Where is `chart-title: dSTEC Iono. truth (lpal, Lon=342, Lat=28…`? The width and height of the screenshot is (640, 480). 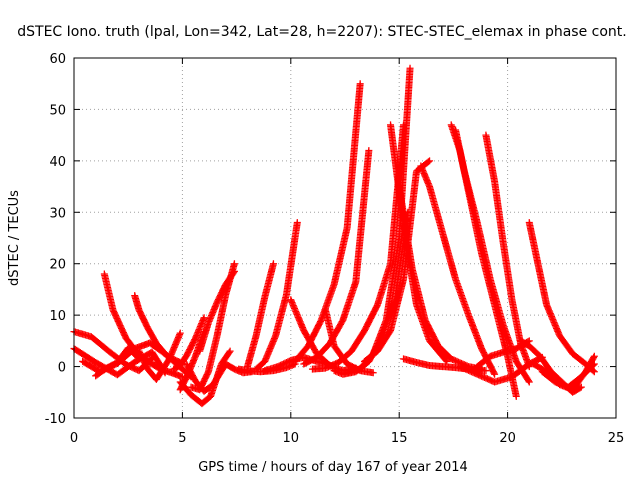
chart-title: dSTEC Iono. truth (lpal, Lon=342, Lat=28… is located at coordinates (321, 32).